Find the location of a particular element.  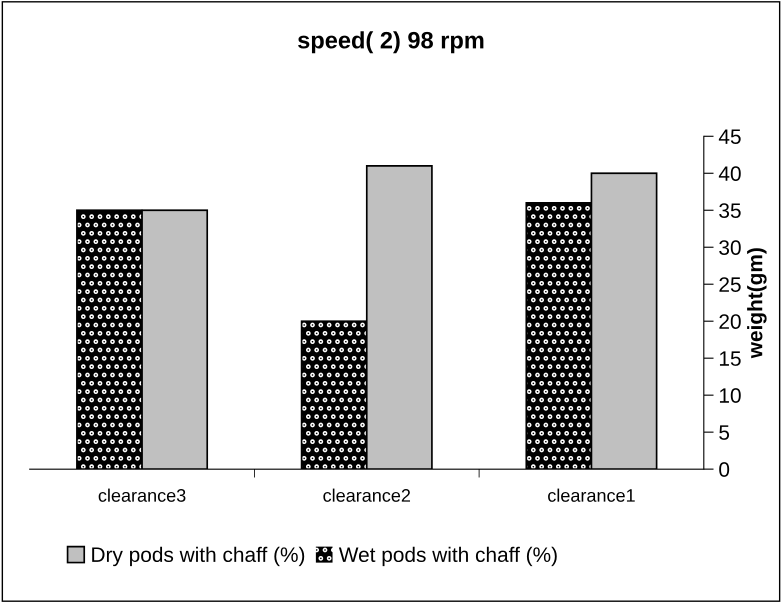

legend-label: Dry pods with chaff (%) is located at coordinates (198, 556).